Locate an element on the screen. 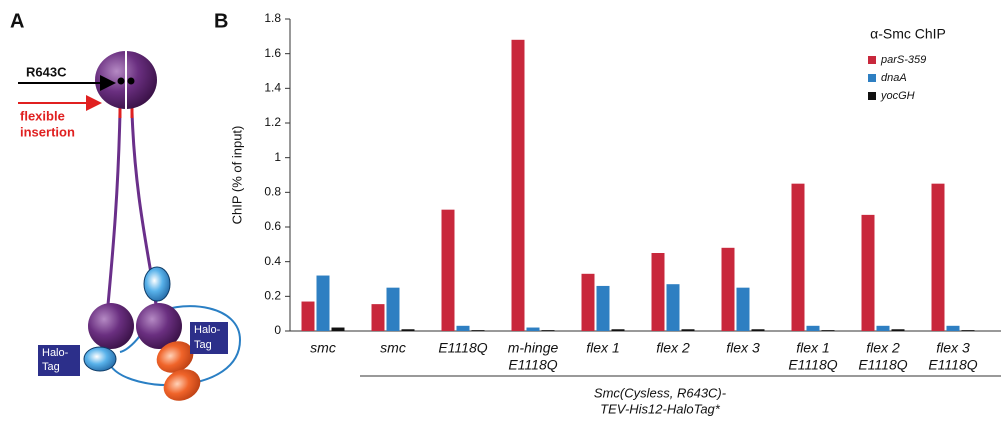 Image resolution: width=1001 pixels, height=431 pixels. group-label: Smc(Cysless, R643C)- is located at coordinates (660, 392).